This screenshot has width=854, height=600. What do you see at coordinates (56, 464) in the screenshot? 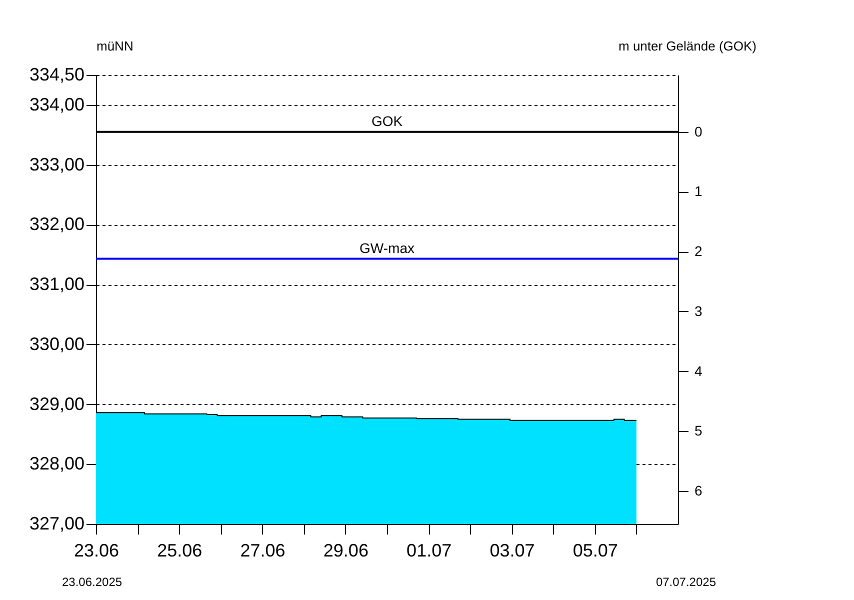
I see `y-tick-label: 328,00` at bounding box center [56, 464].